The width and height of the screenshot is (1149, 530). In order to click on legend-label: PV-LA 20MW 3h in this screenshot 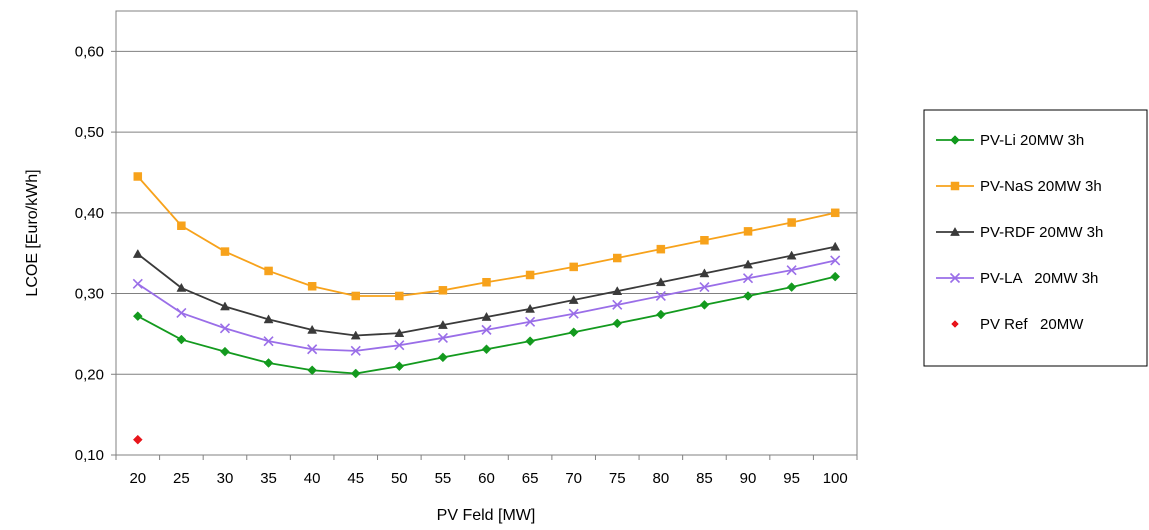, I will do `click(1039, 278)`.